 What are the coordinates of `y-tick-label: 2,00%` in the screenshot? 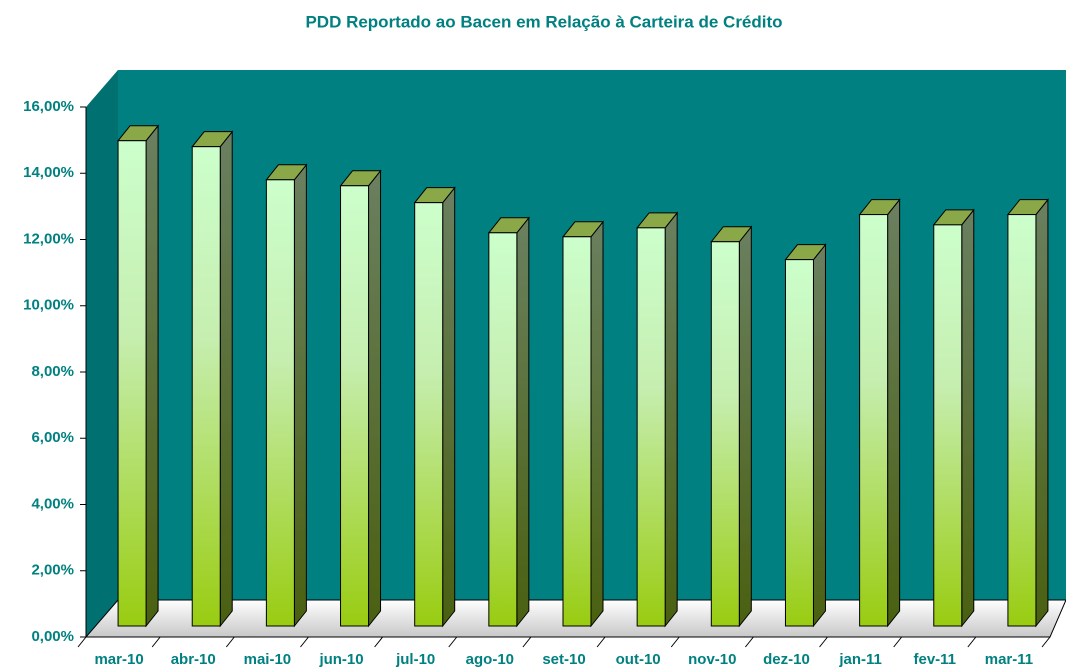 It's located at (52, 570).